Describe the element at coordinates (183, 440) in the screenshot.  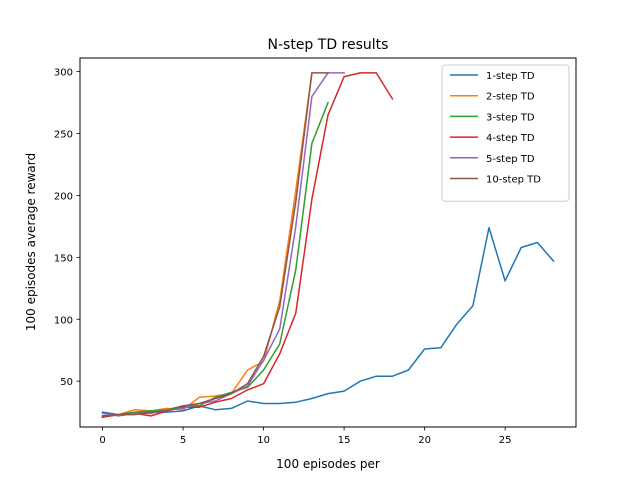
I see `x-tick-label: 5` at that location.